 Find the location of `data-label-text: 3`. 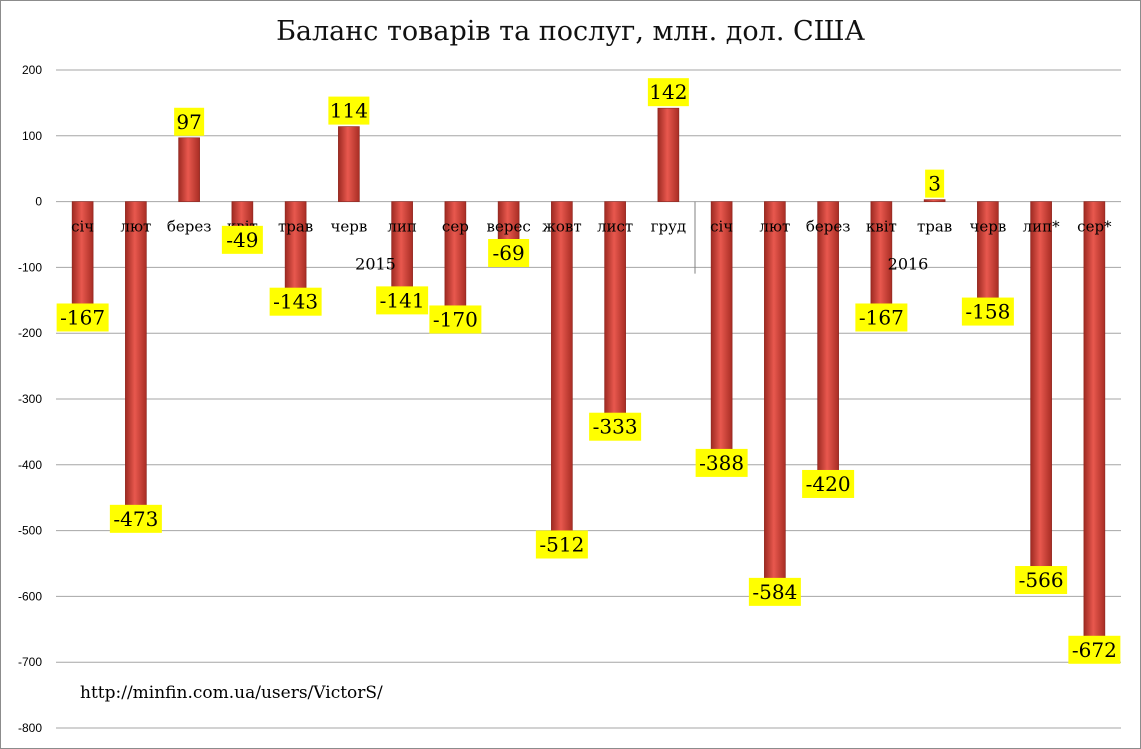

data-label-text: 3 is located at coordinates (934, 184).